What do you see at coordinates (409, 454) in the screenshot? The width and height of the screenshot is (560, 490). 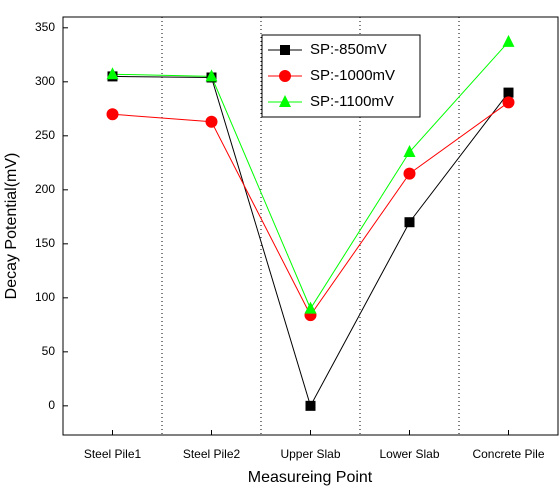 I see `x-tick-label: Lower Slab` at bounding box center [409, 454].